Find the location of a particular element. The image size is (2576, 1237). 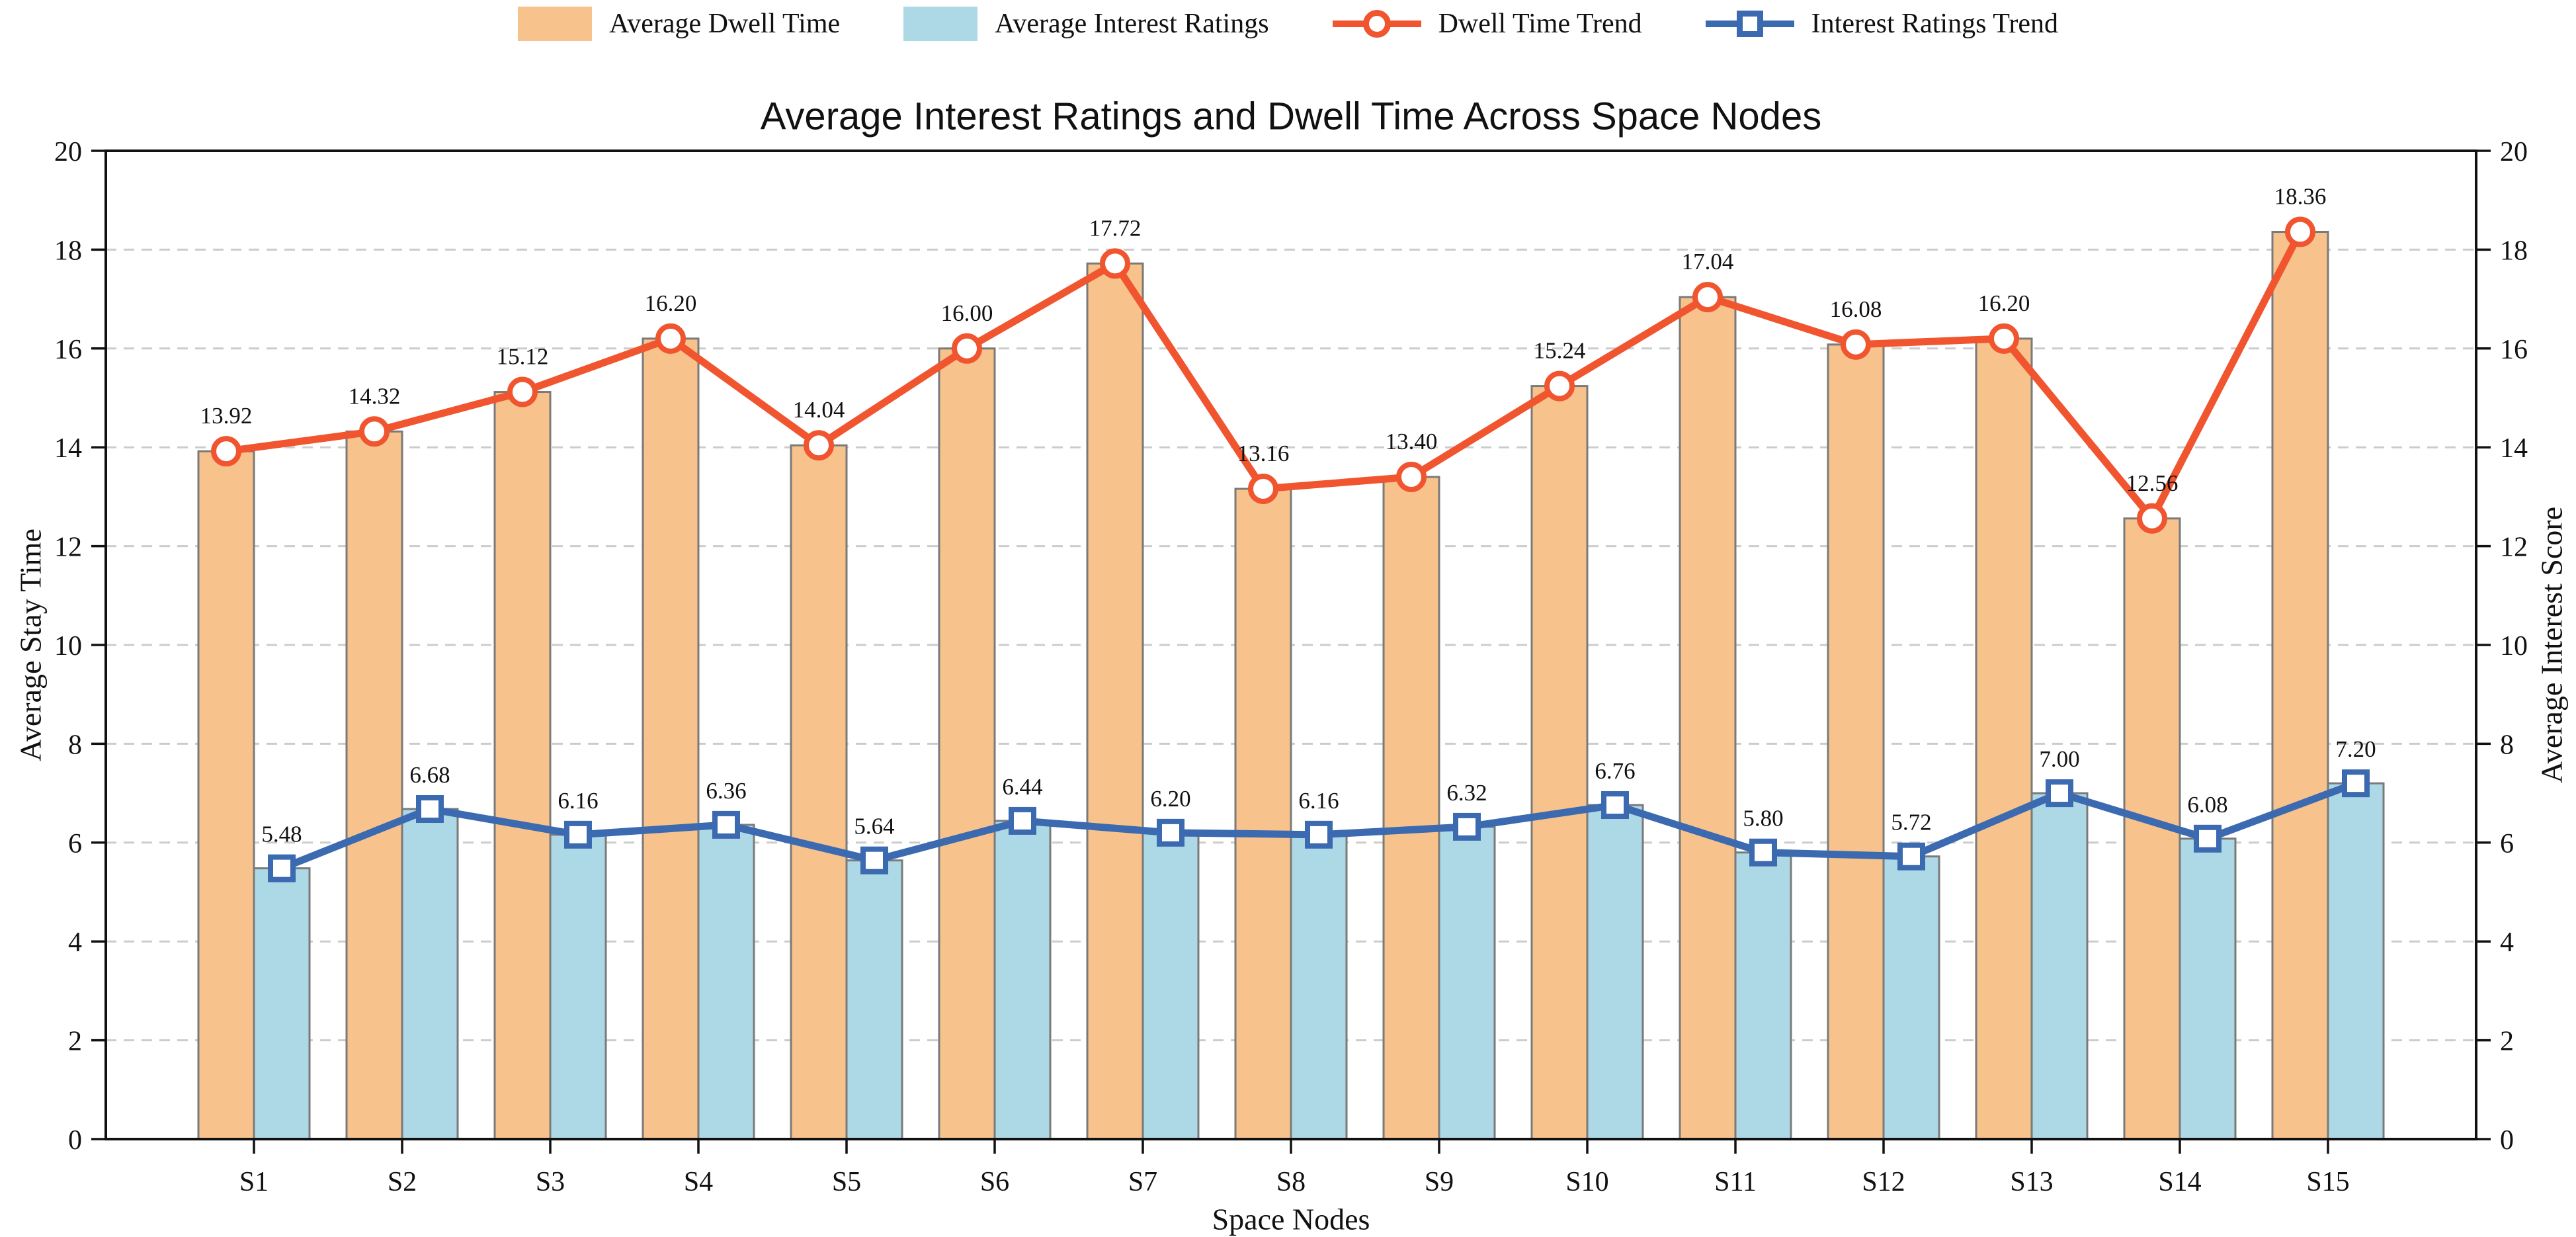

y-tick-label-right: 2 is located at coordinates (2507, 1042).